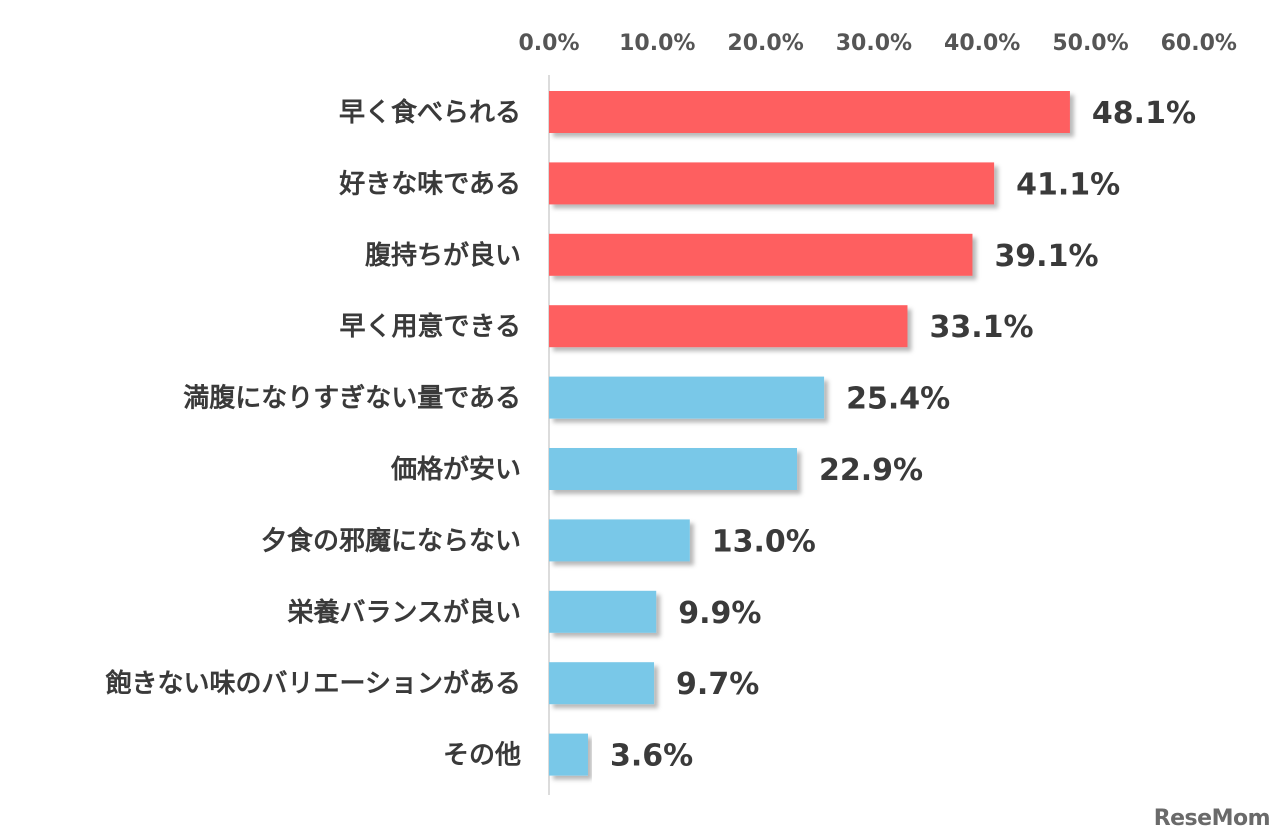 Image resolution: width=1280 pixels, height=837 pixels. What do you see at coordinates (482, 756) in the screenshot?
I see `category-label: その他` at bounding box center [482, 756].